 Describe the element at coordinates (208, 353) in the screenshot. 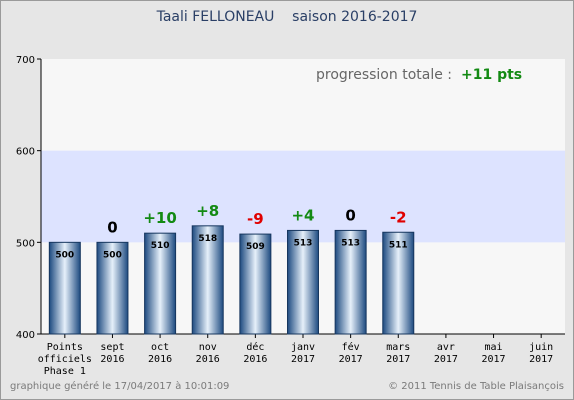

I see `x-tick-label: nov 2016` at that location.